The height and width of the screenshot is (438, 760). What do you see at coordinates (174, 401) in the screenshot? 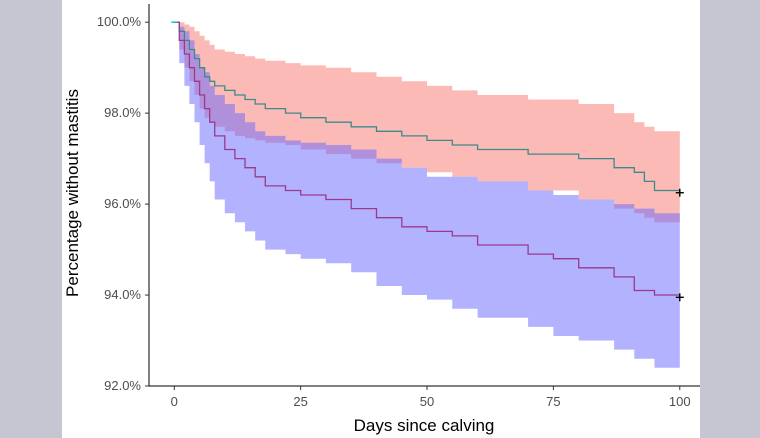
I see `x-tick-label: 0` at bounding box center [174, 401].